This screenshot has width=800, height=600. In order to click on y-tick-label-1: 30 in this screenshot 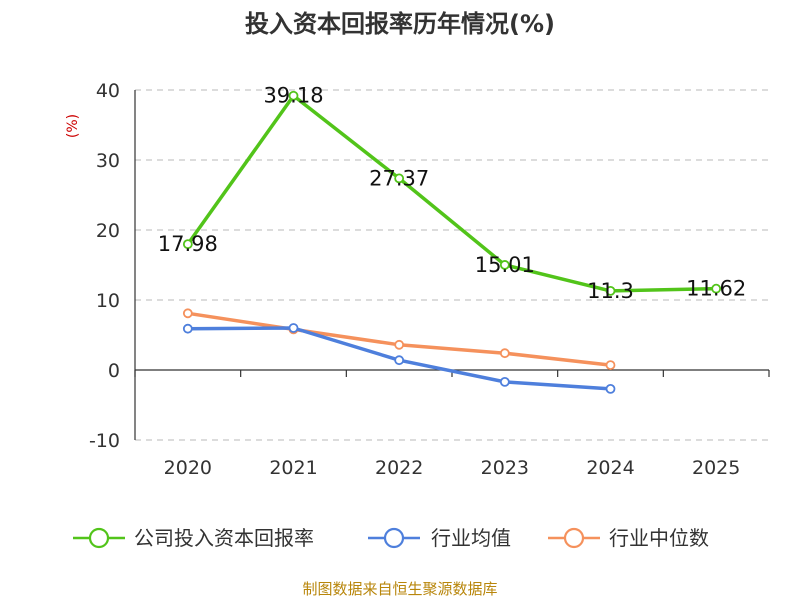, I will do `click(108, 161)`.